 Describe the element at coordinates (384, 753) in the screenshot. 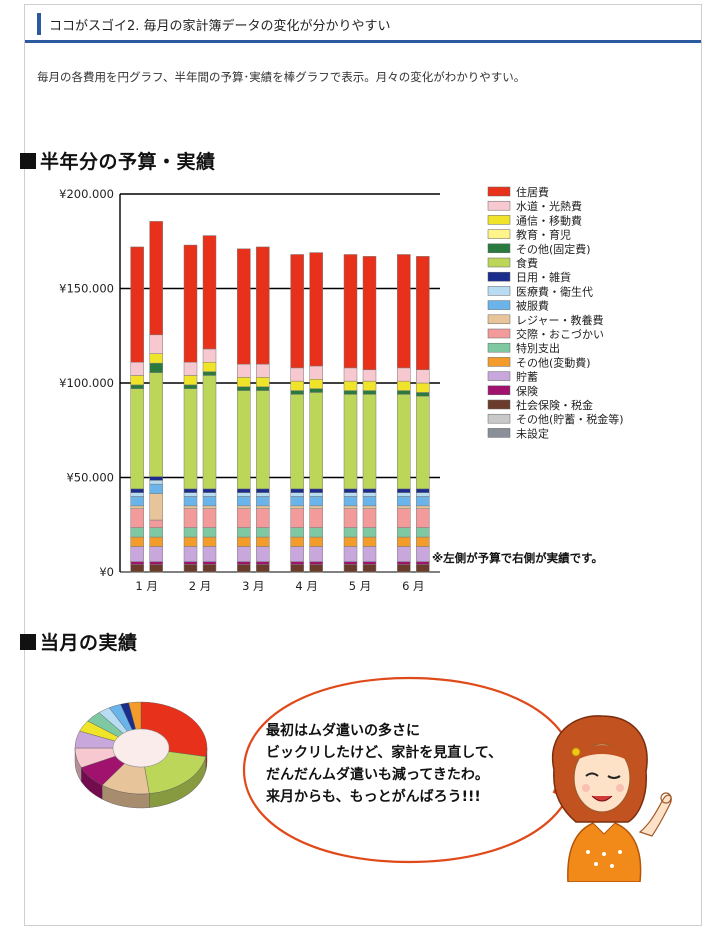

I see `speech-line: ビックリしたけど、家計を見直して、` at that location.